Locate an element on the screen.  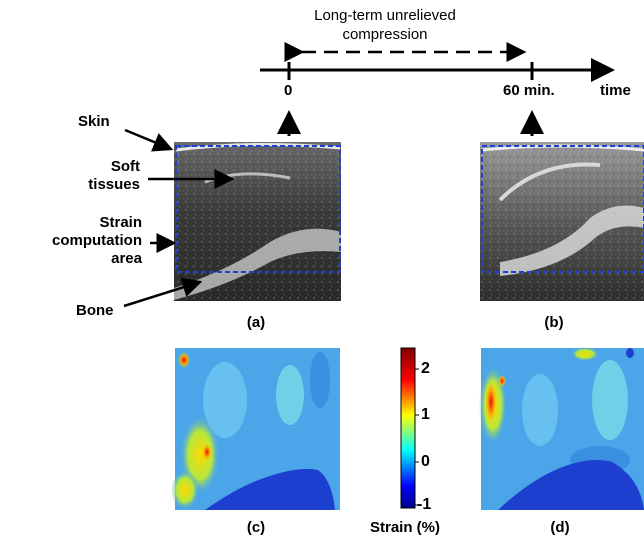
panel-label-d: (d) is located at coordinates (560, 527).